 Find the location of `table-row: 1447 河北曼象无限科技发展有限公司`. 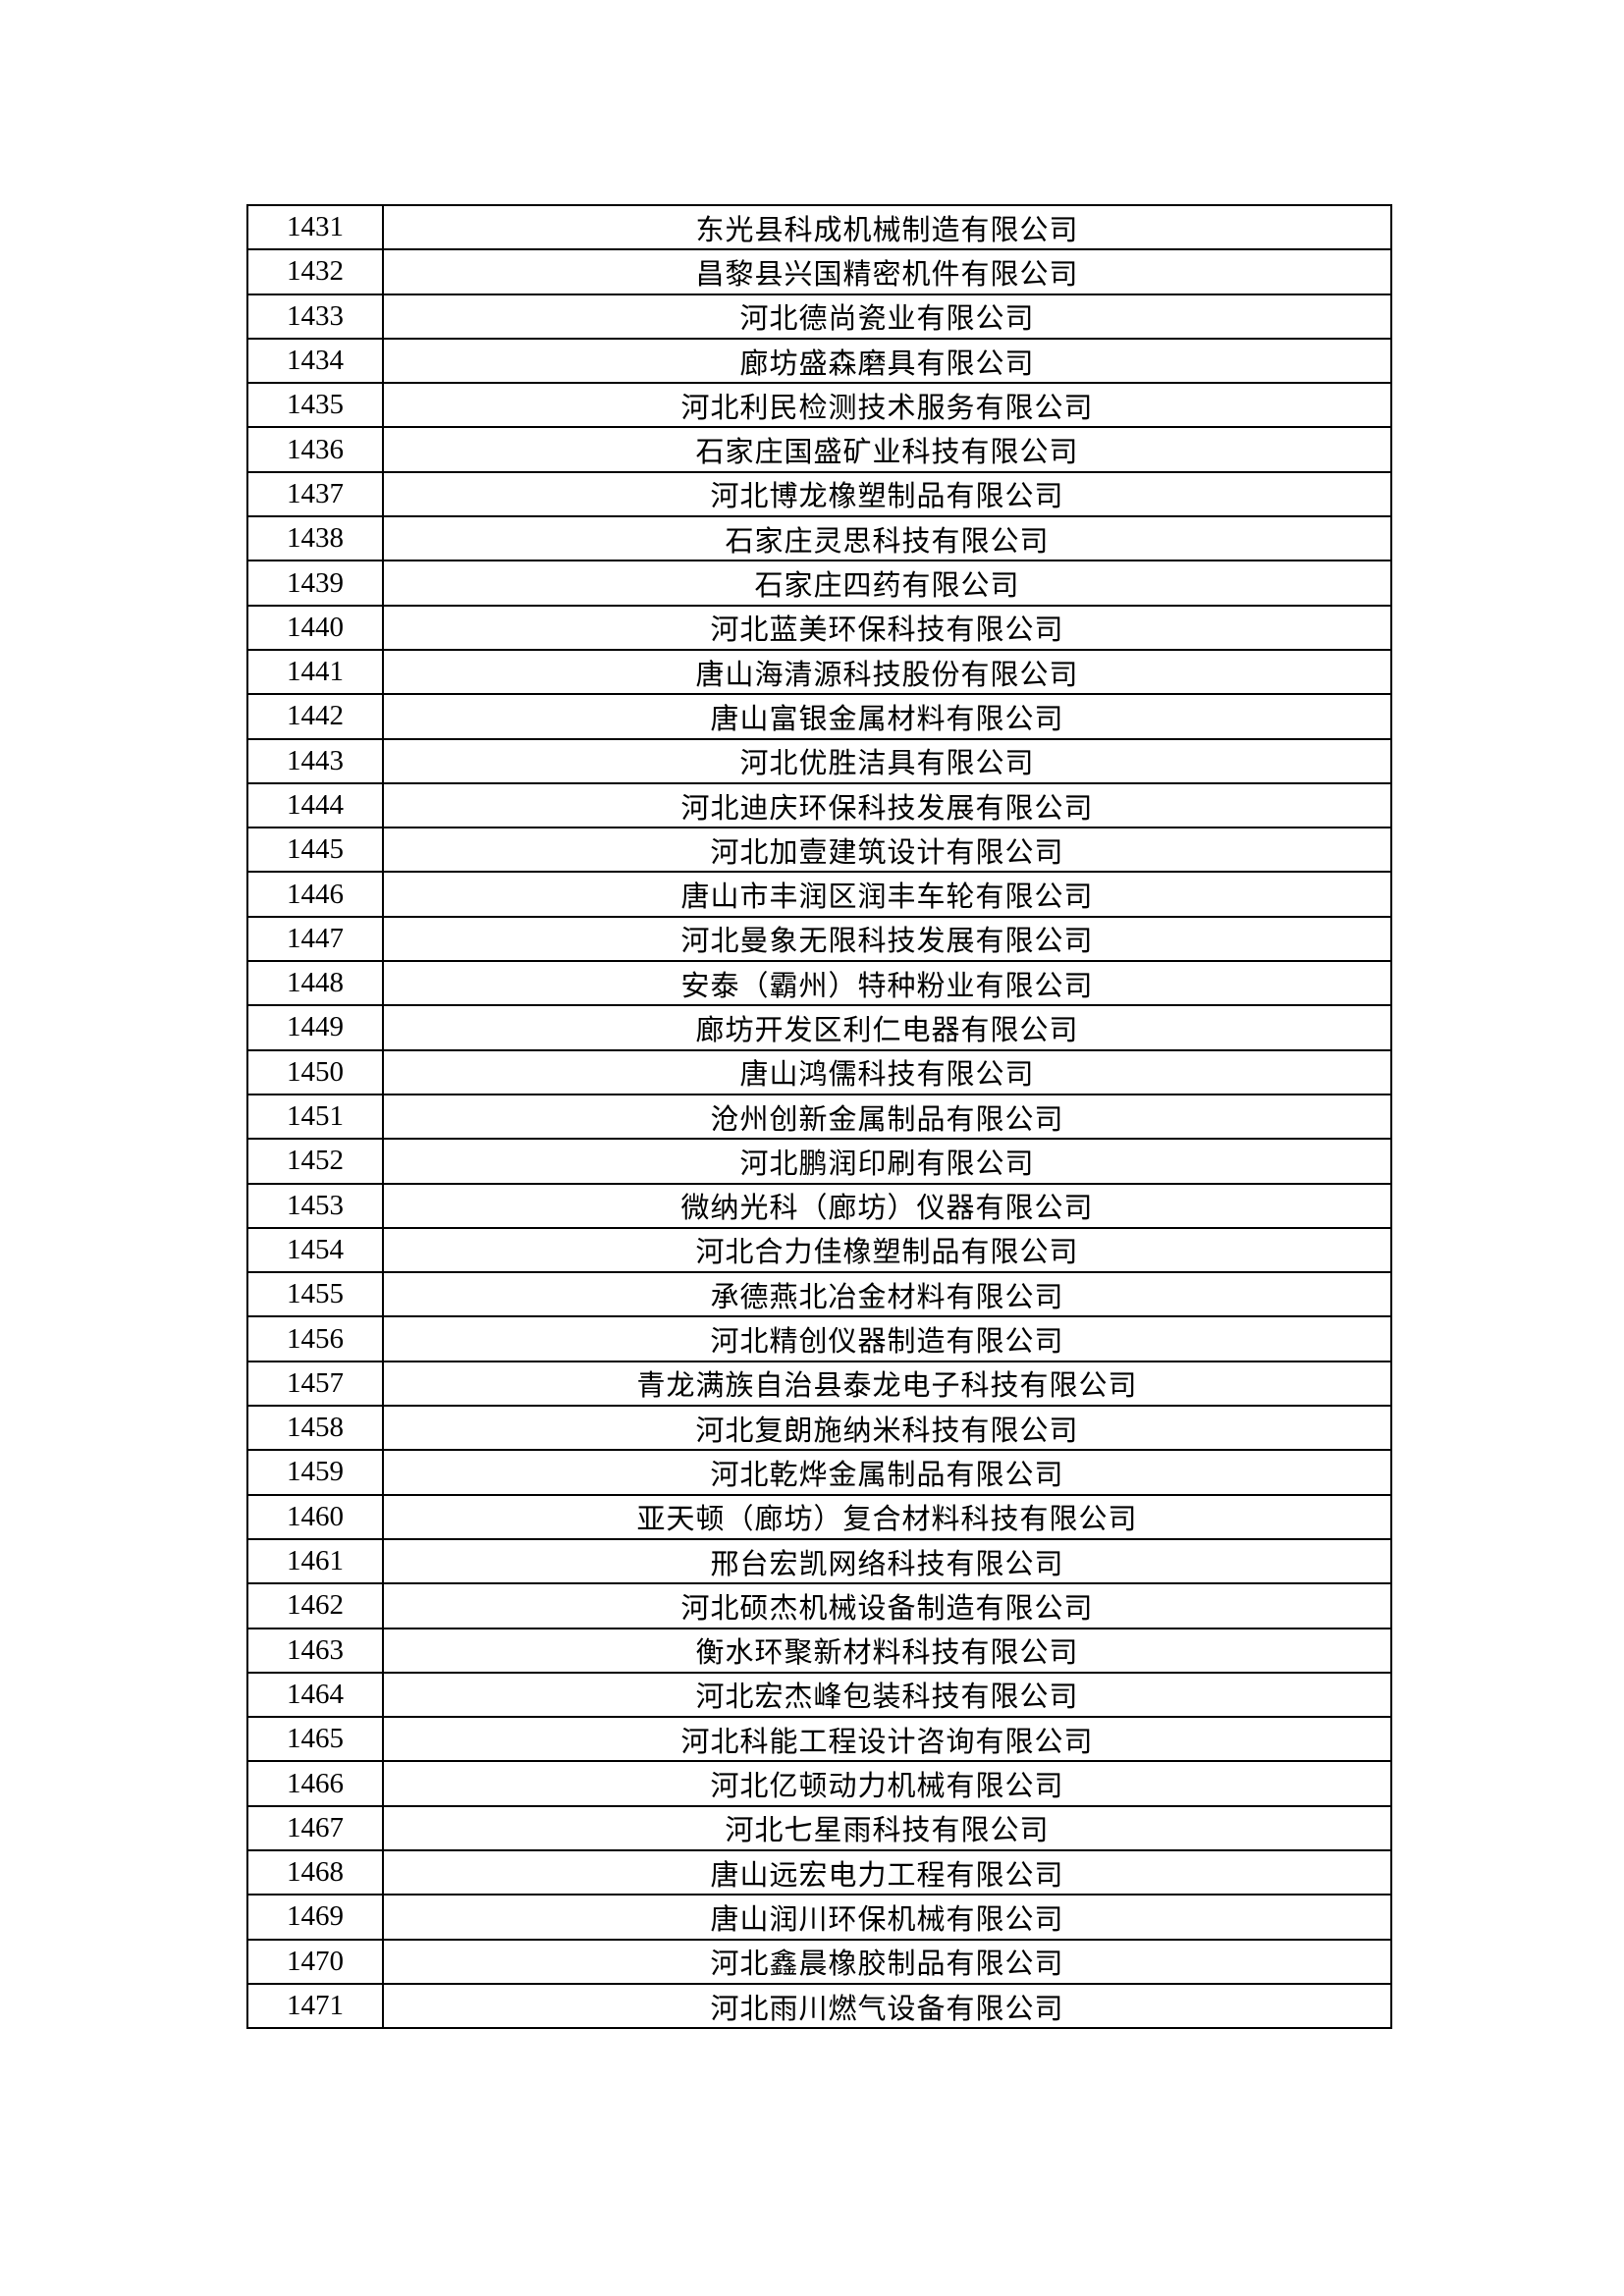

table-row: 1447 河北曼象无限科技发展有限公司 is located at coordinates (819, 939).